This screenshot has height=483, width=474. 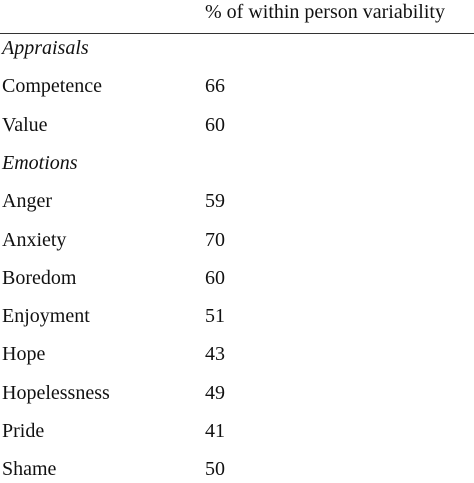 I want to click on row-value: 59, so click(x=215, y=201).